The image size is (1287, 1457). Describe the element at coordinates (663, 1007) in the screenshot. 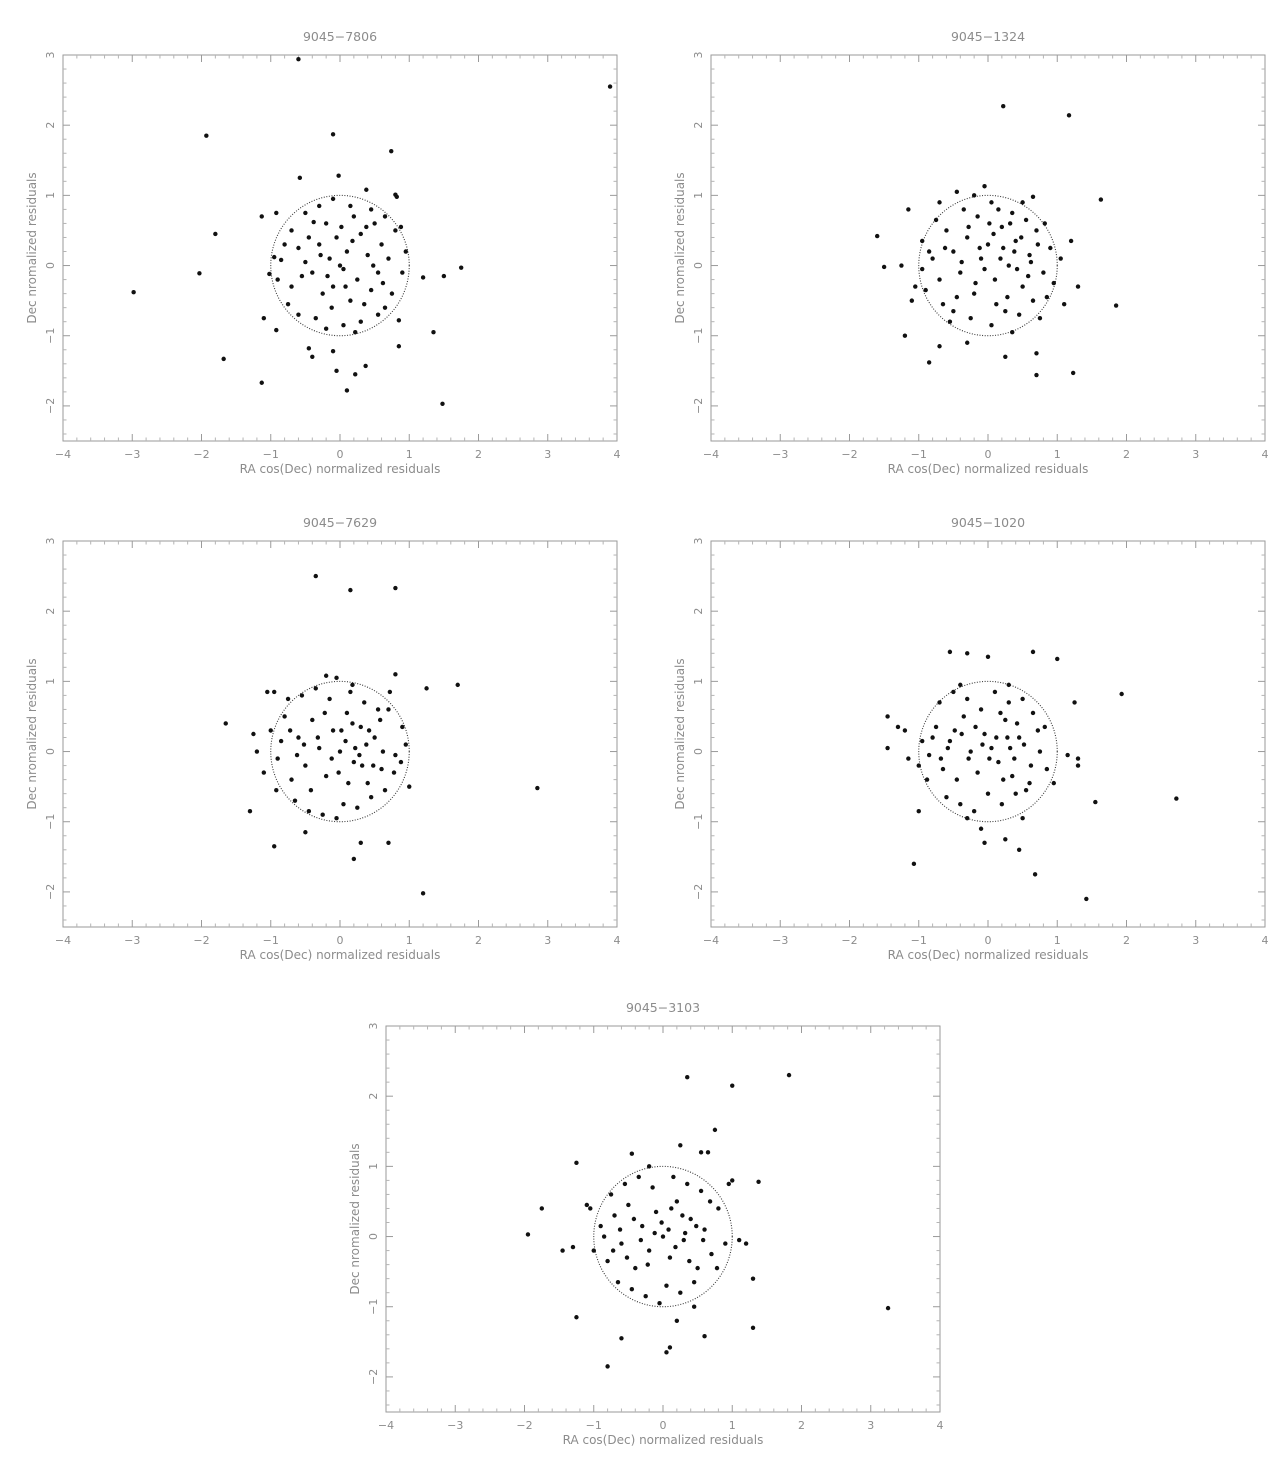

I see `chart-title: 9045−3103` at that location.